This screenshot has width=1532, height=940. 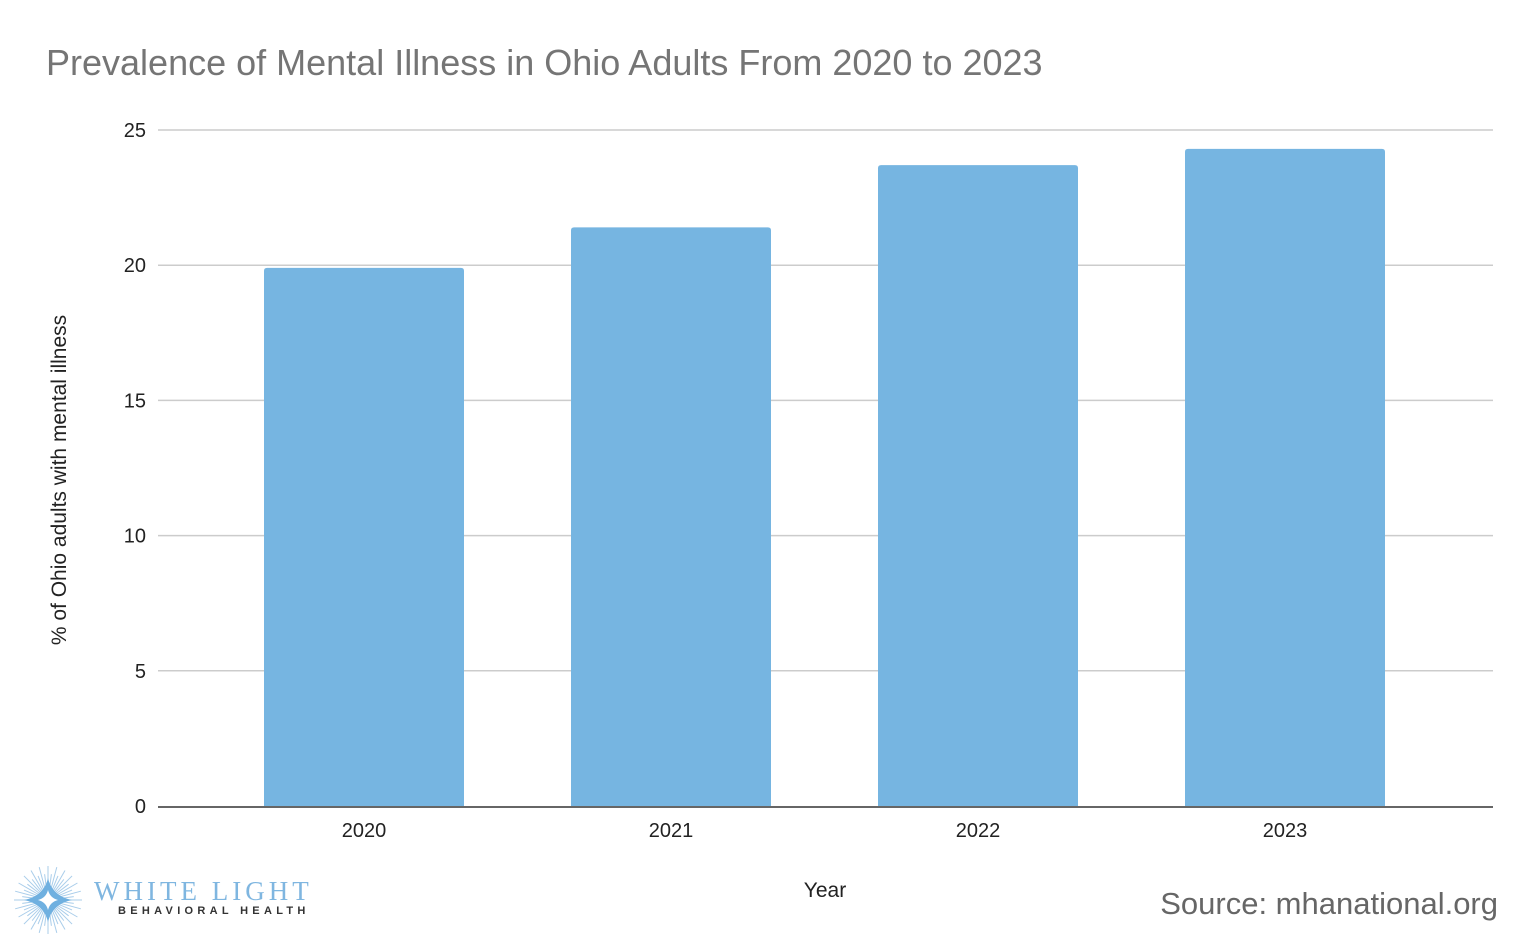 I want to click on source-note: Source: mhanational.org, so click(x=1329, y=903).